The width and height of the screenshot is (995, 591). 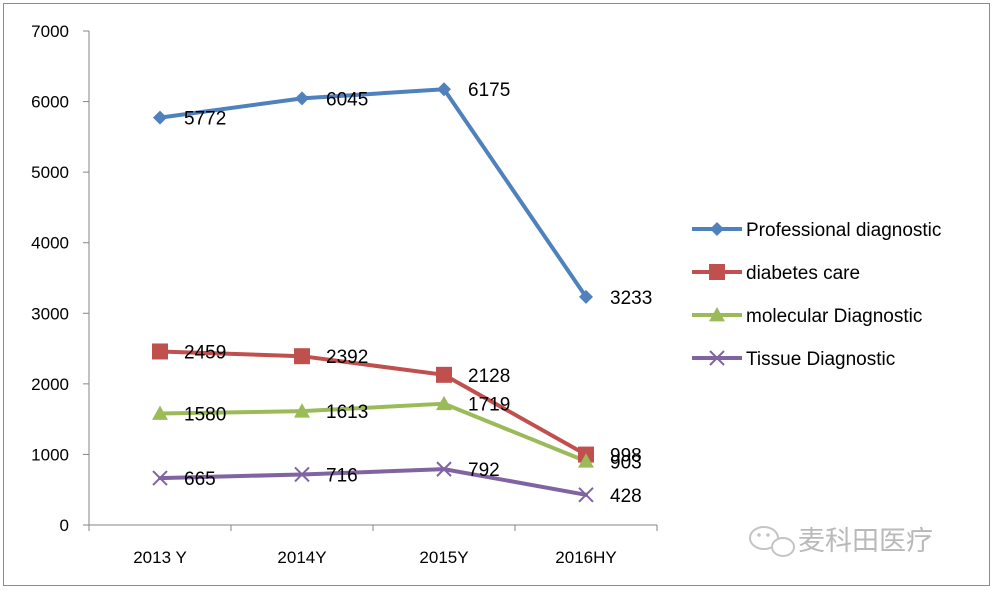 I want to click on legend-item: molecular Diagnostic, so click(x=807, y=316).